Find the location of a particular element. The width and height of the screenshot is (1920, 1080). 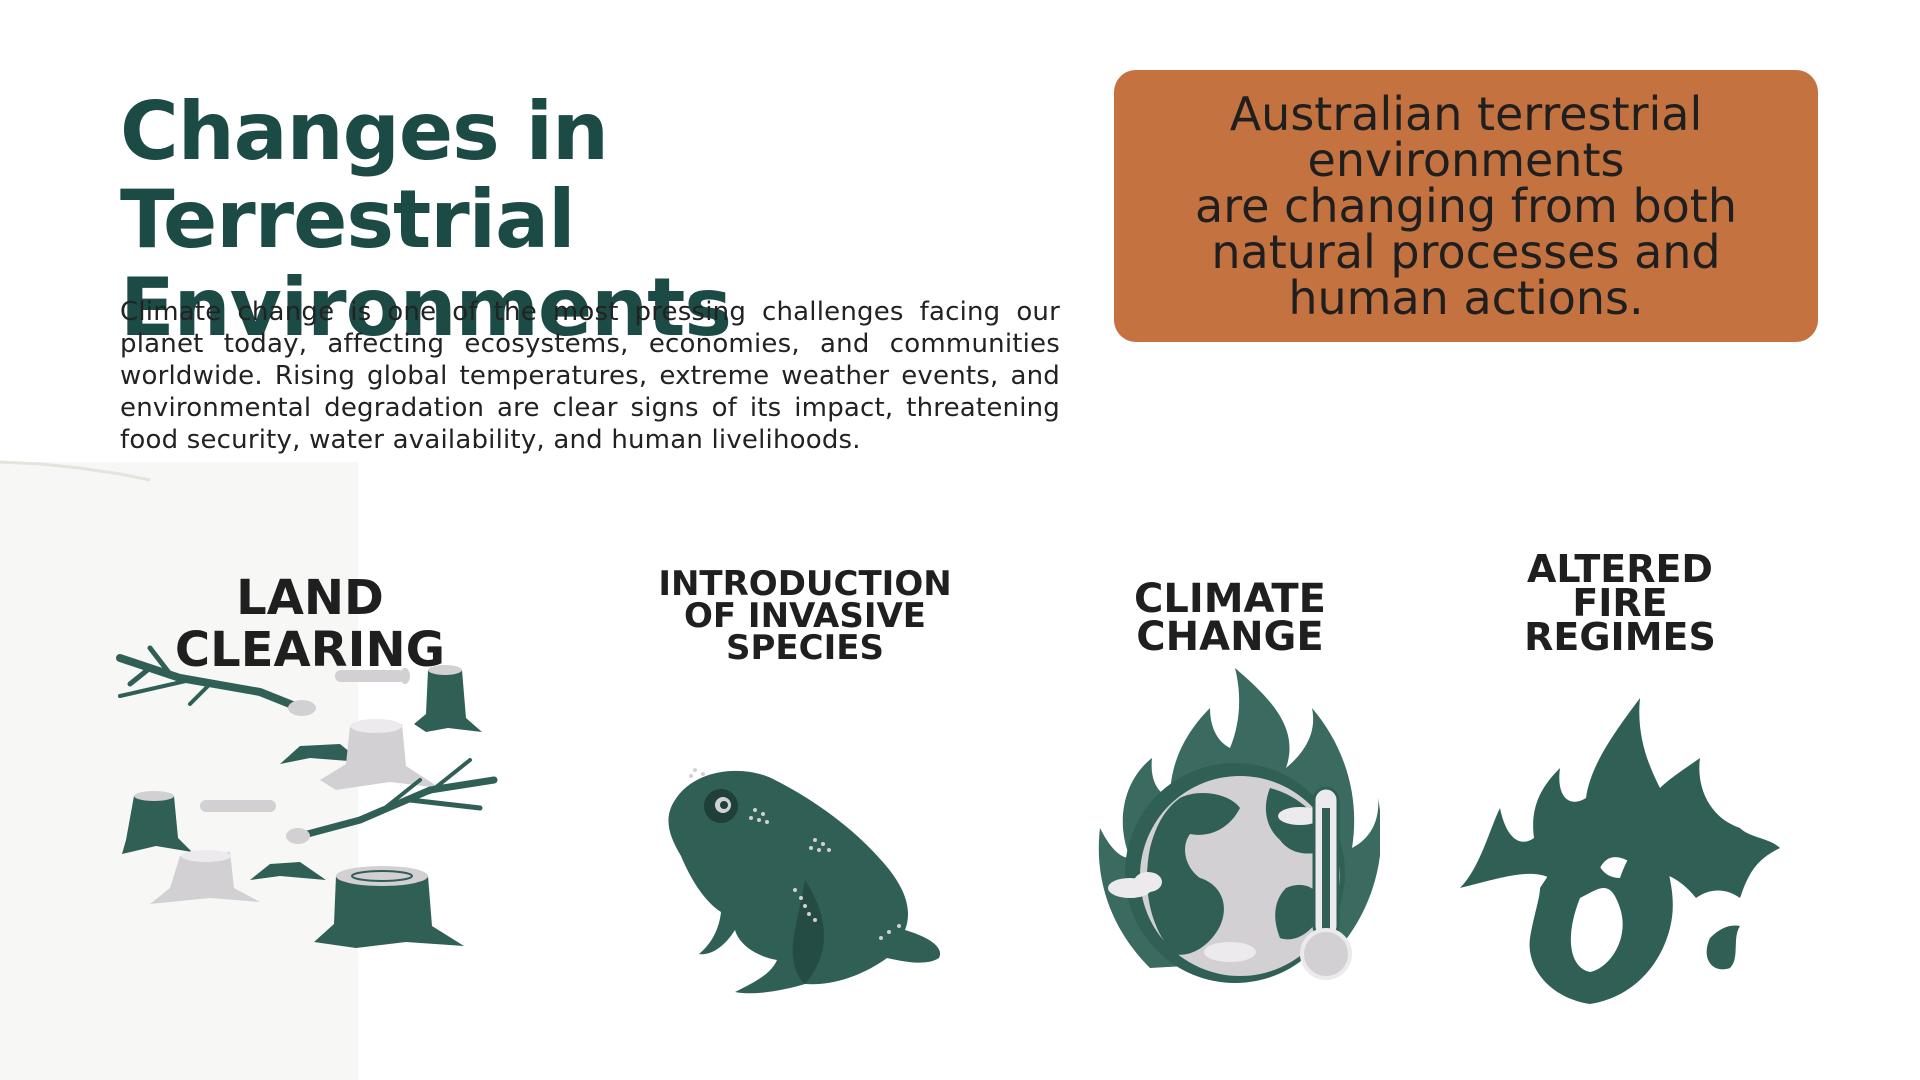

climate-change-label-line-1: CLIMATE is located at coordinates (1230, 599).